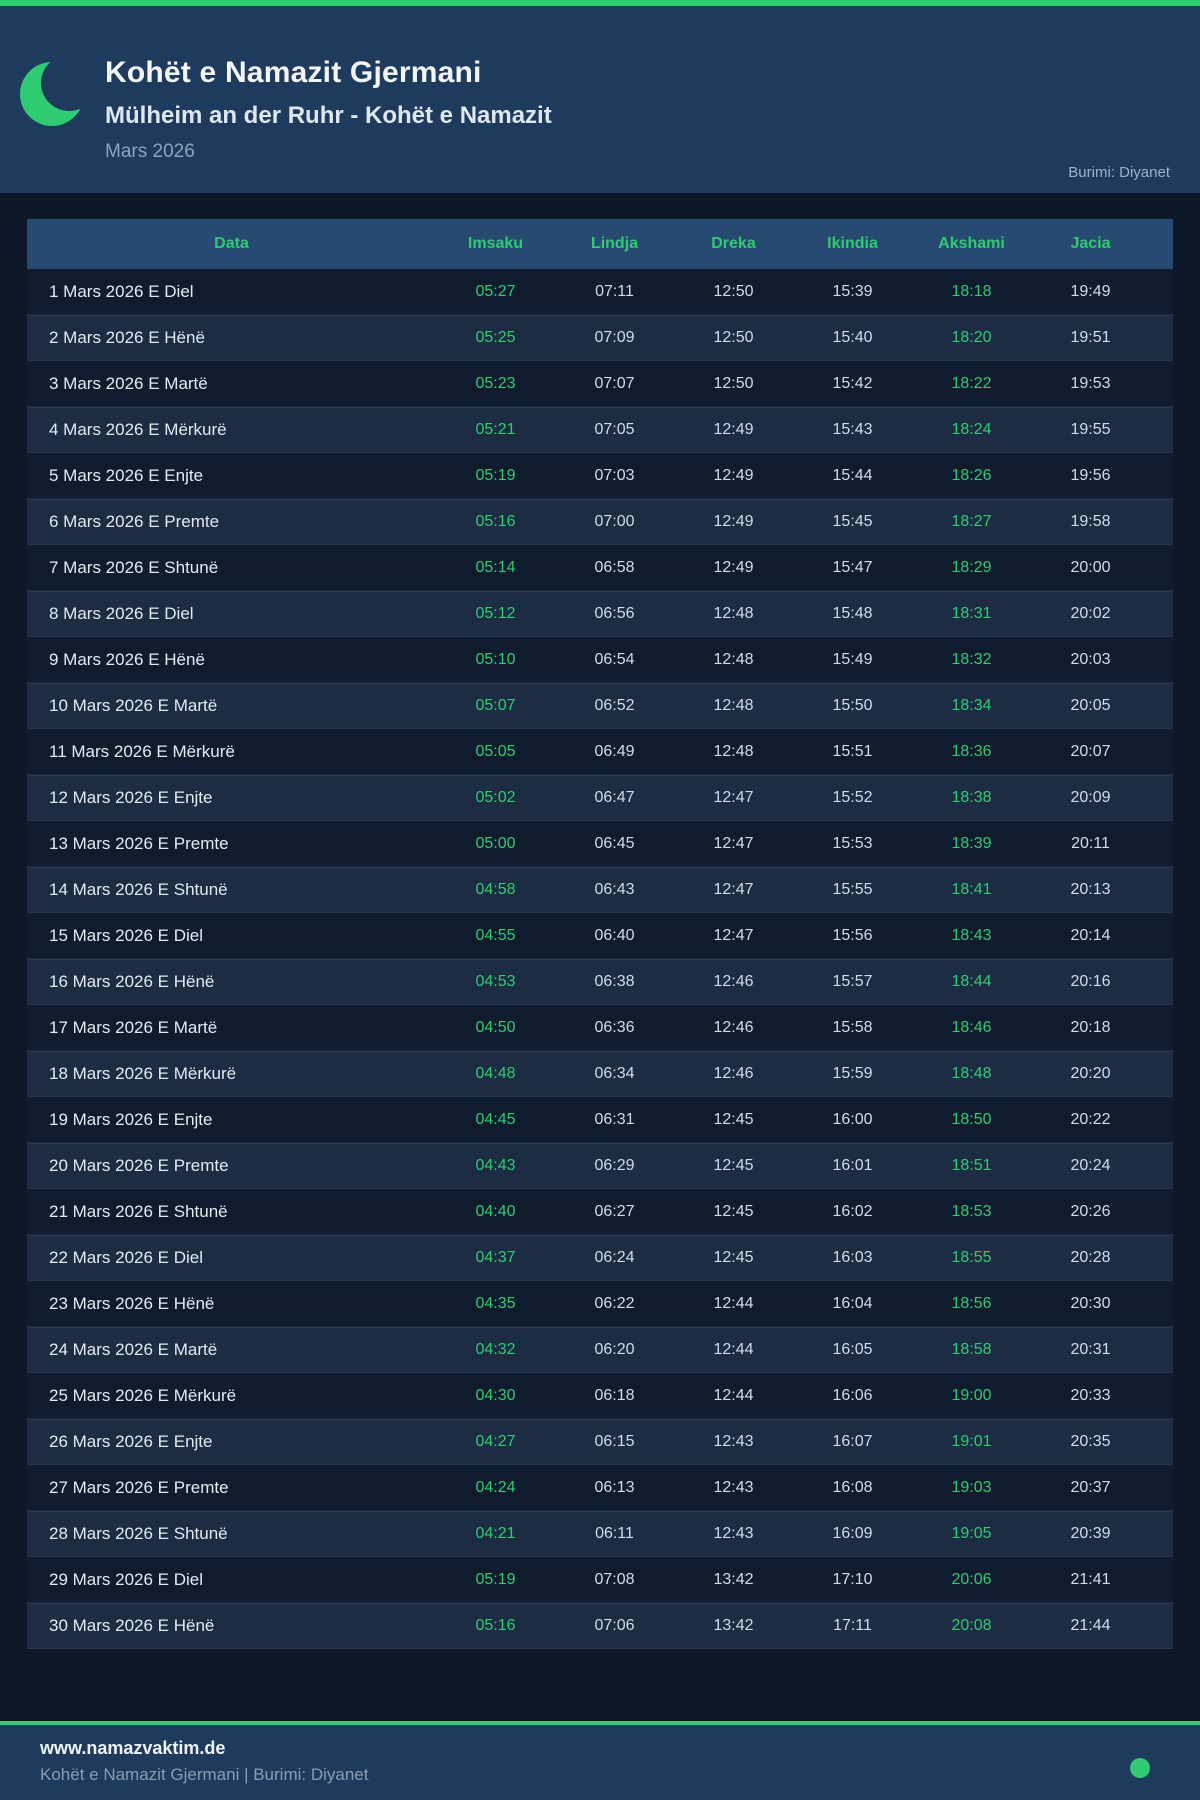 The width and height of the screenshot is (1200, 1800). I want to click on date-cell: 24 Mars 2026 E Martë, so click(133, 1349).